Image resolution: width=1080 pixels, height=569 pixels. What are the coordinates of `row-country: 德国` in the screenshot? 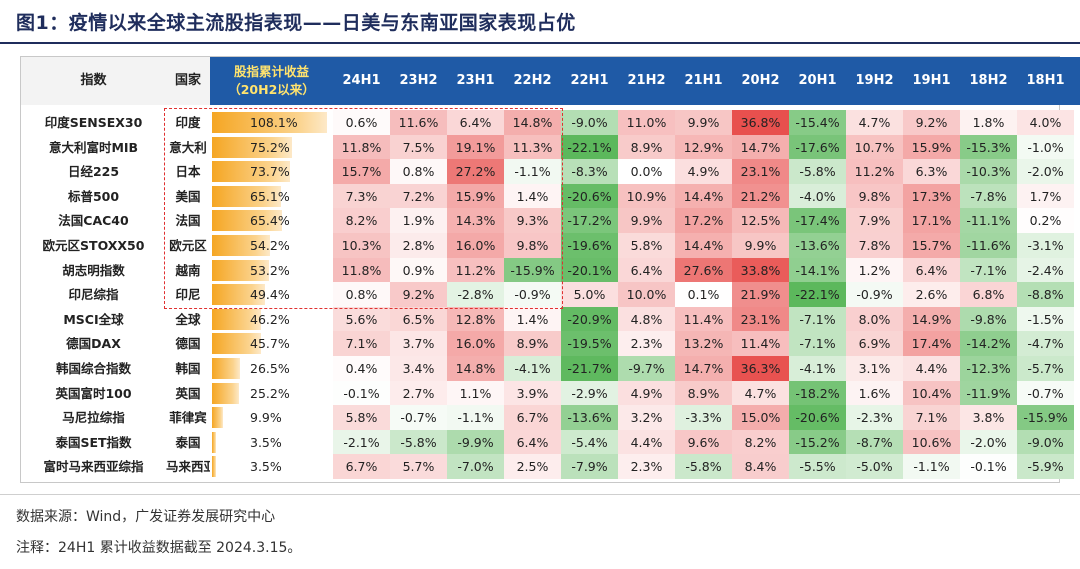 It's located at (188, 344).